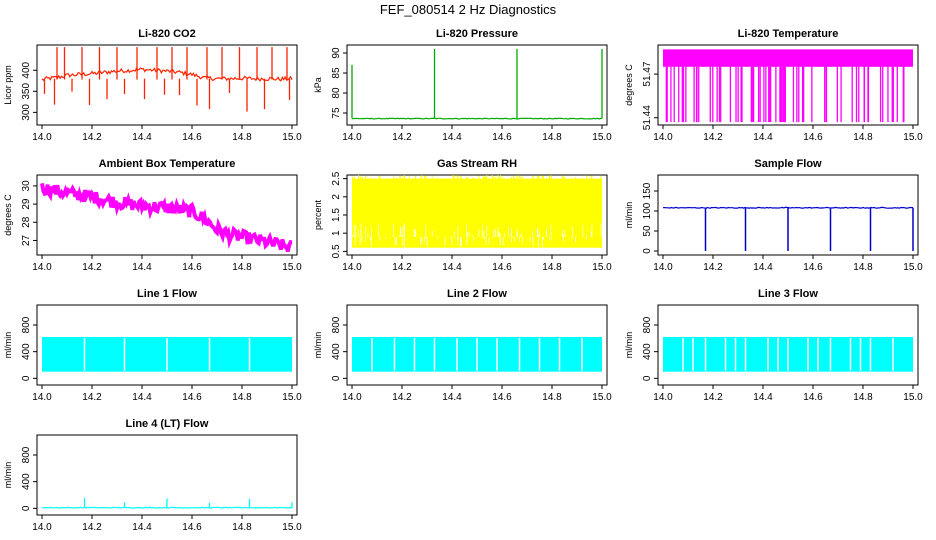  What do you see at coordinates (647, 190) in the screenshot?
I see `y-tick-label: 150` at bounding box center [647, 190].